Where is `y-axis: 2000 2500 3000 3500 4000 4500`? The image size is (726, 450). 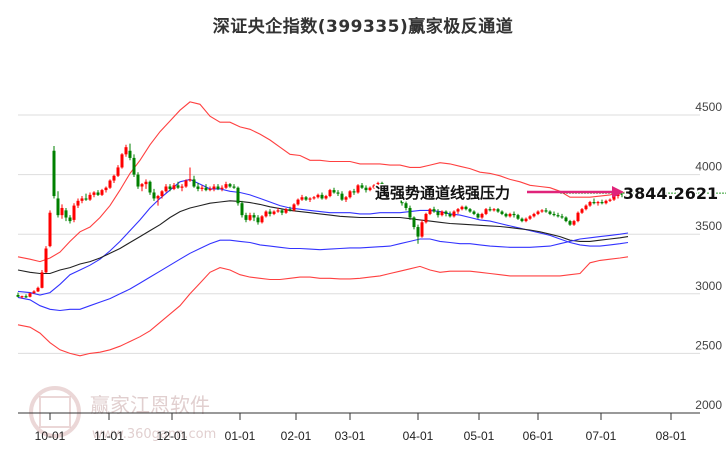 y-axis: 2000 2500 3000 3500 4000 4500 is located at coordinates (708, 256).